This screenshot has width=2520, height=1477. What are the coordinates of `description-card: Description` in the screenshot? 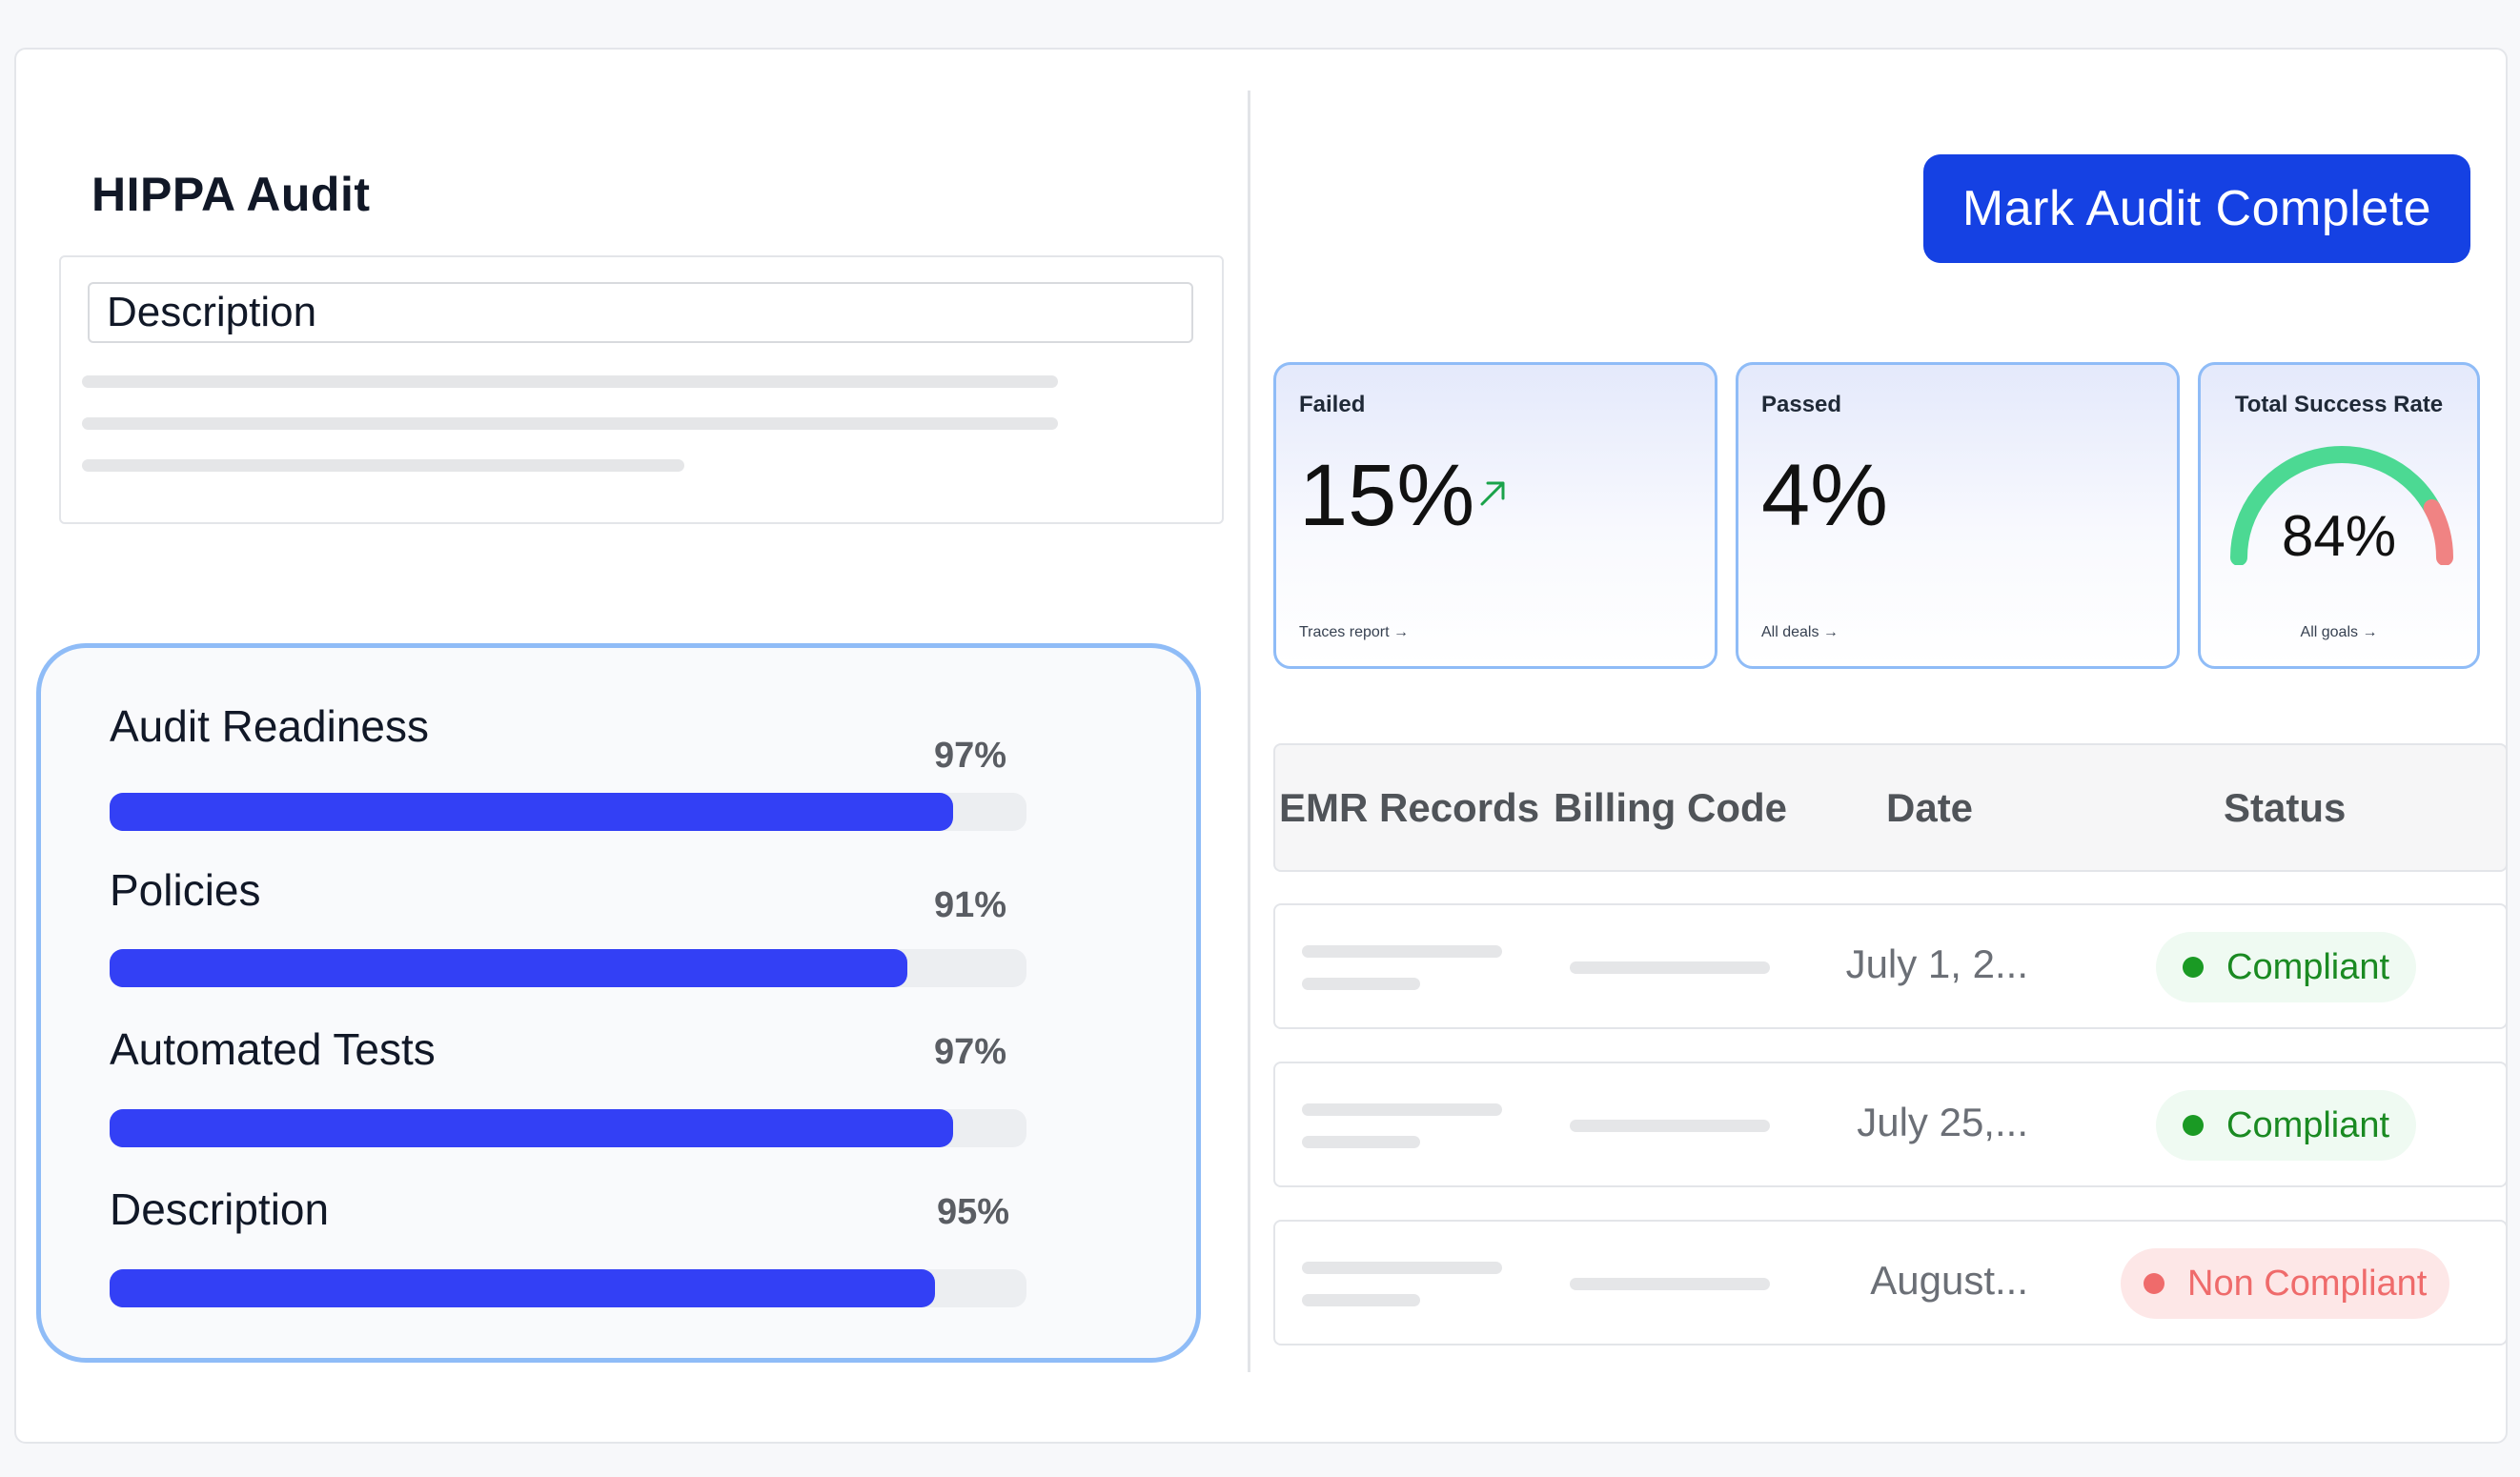 It's located at (641, 389).